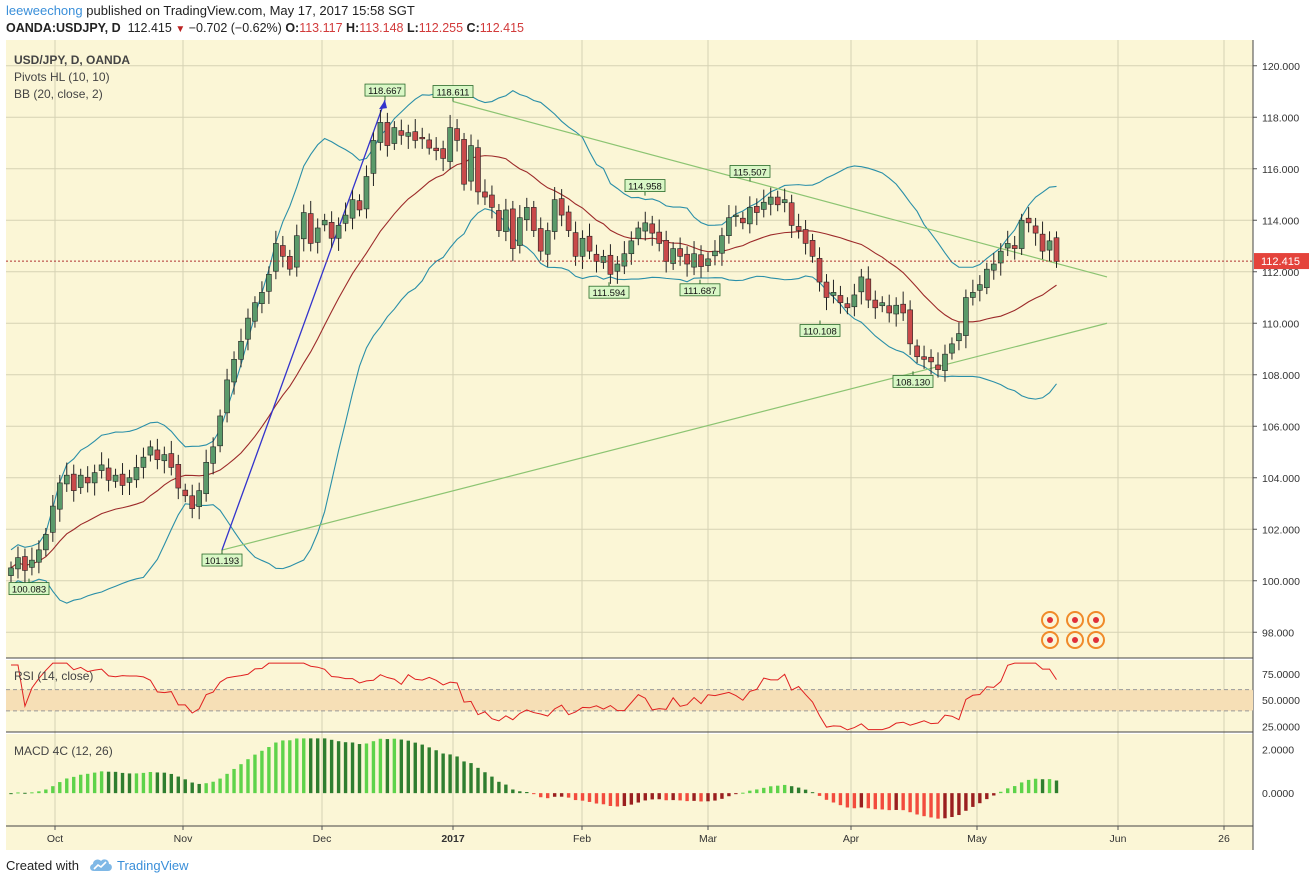 This screenshot has height=883, width=1314. What do you see at coordinates (1280, 221) in the screenshot?
I see `price-tick-label: 114.000` at bounding box center [1280, 221].